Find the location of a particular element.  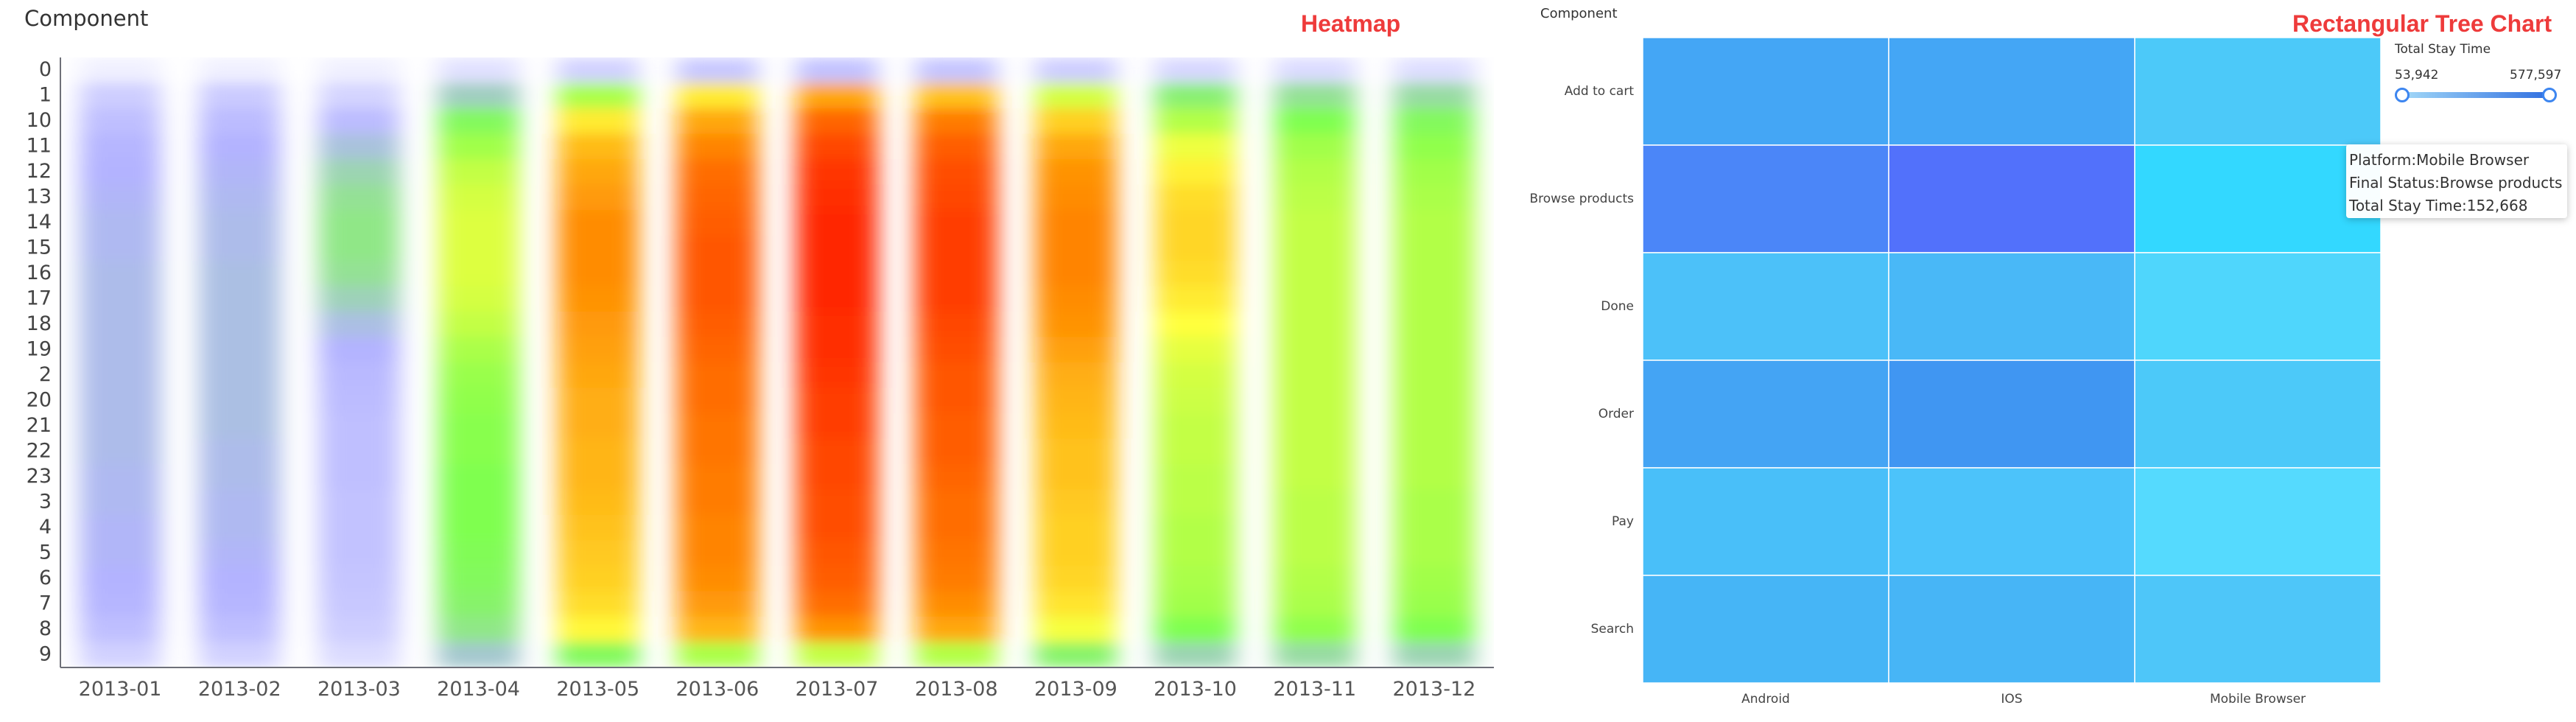

visual-map-range-bar is located at coordinates (2475, 95).